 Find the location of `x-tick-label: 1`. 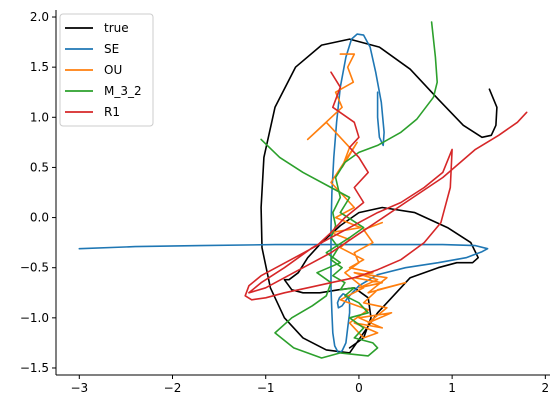

x-tick-label: 1 is located at coordinates (452, 388).